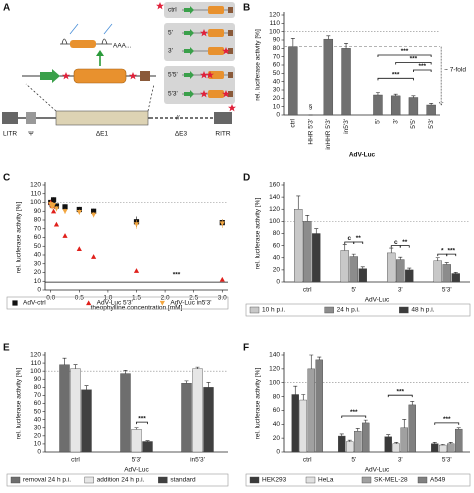  I want to click on x-tick-label: in5'3', so click(346, 126).